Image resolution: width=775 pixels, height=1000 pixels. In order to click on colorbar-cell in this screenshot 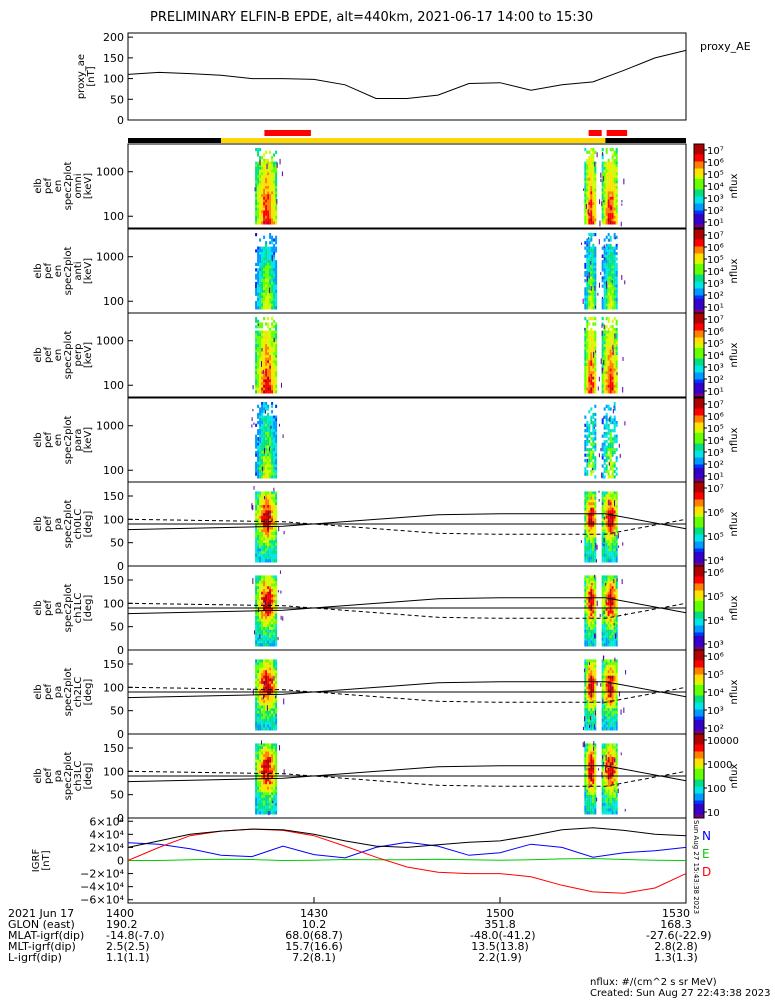, I will do `click(699, 561)`.